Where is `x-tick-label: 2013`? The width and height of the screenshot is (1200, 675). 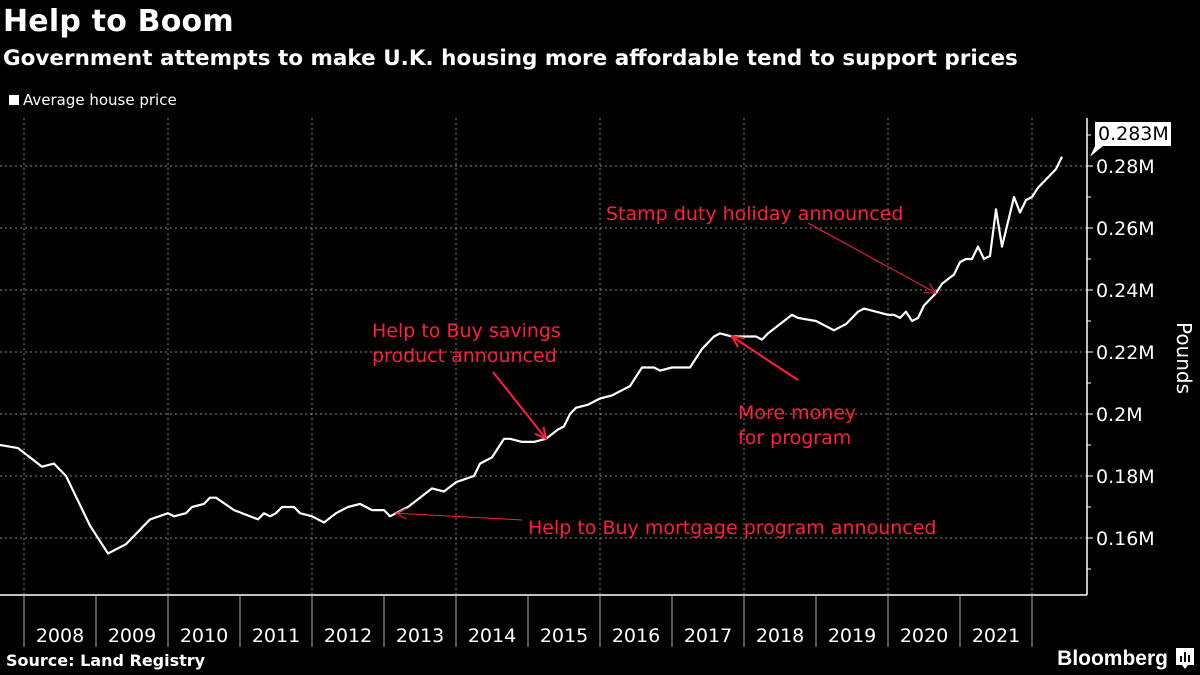
x-tick-label: 2013 is located at coordinates (420, 636).